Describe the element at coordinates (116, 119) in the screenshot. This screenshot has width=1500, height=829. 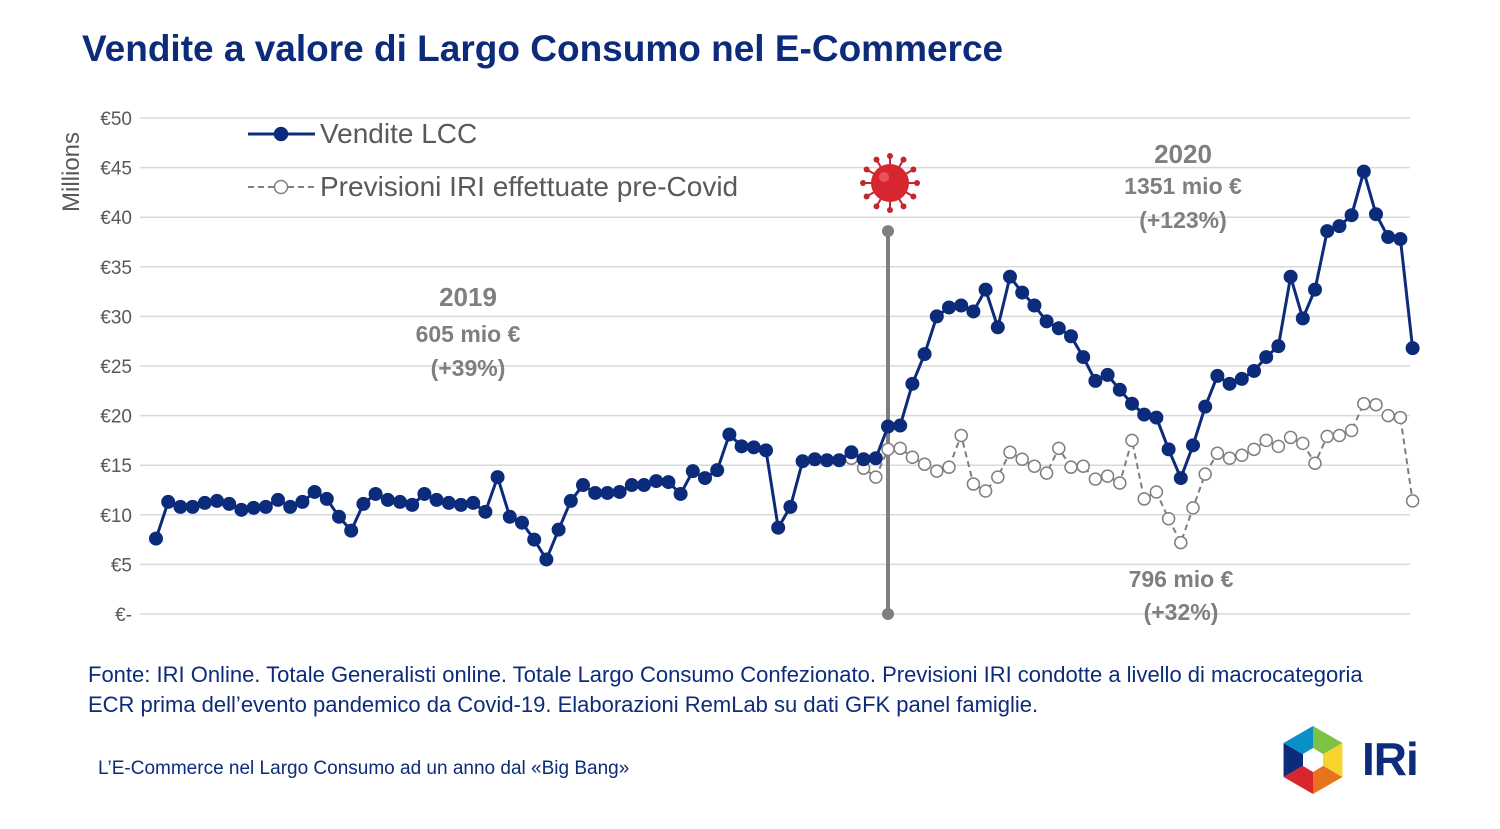
I see `y-tick-label: €50` at that location.